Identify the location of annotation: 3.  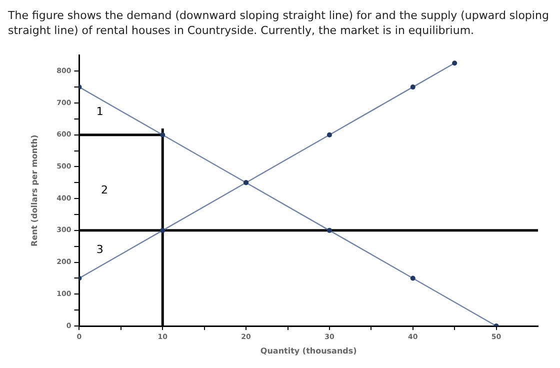
(100, 249).